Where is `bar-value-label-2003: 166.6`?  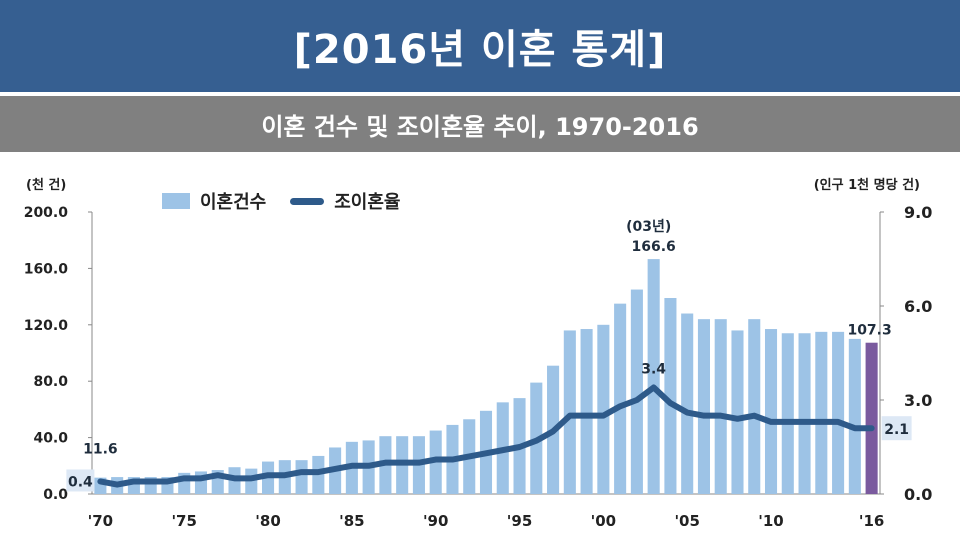 bar-value-label-2003: 166.6 is located at coordinates (654, 247).